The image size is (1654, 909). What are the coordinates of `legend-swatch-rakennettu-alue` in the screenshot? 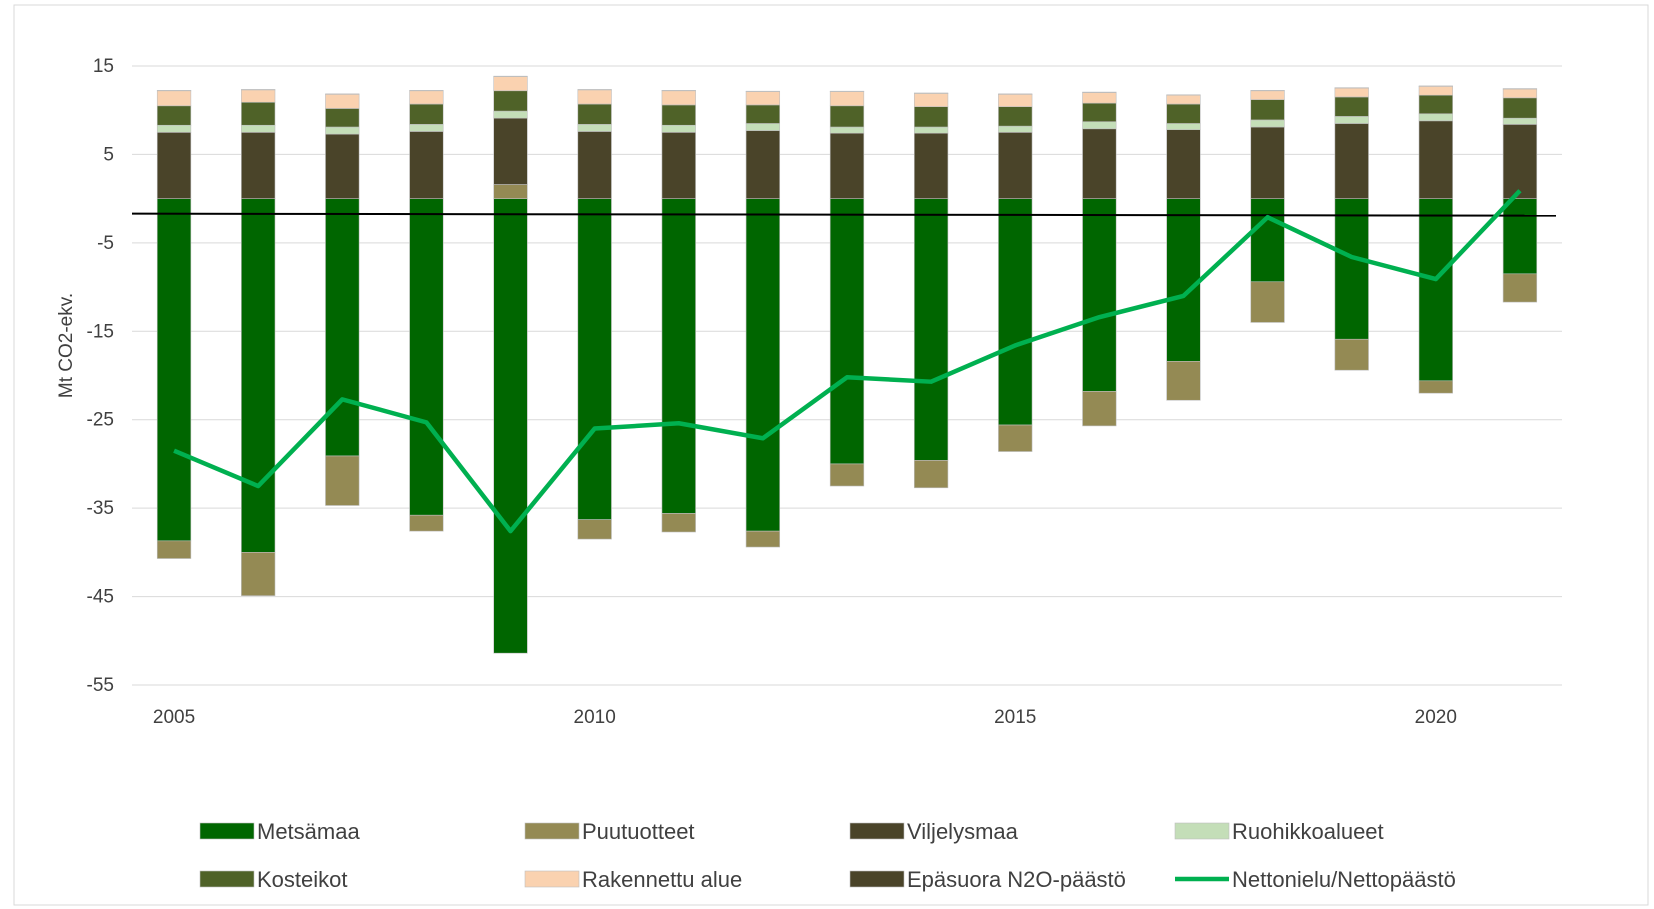 It's located at (552, 879).